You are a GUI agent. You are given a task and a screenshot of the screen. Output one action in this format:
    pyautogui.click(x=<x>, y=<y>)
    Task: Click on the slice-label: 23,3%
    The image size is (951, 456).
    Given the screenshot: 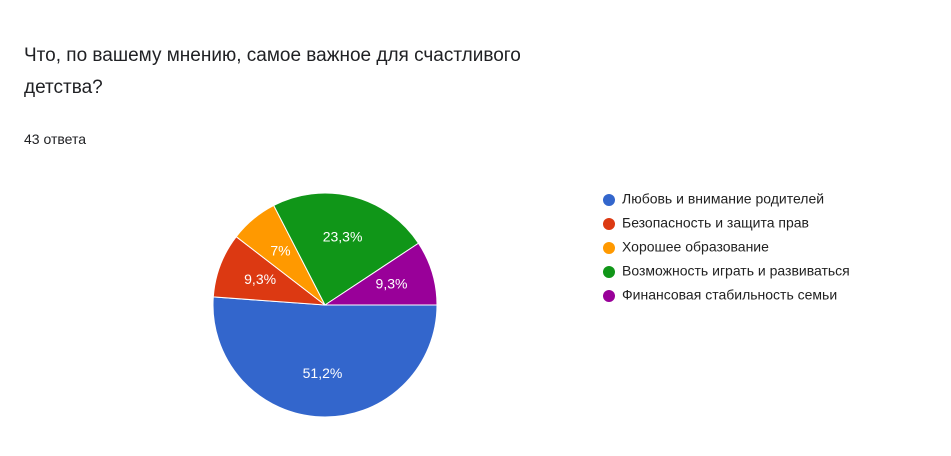 What is the action you would take?
    pyautogui.click(x=343, y=237)
    